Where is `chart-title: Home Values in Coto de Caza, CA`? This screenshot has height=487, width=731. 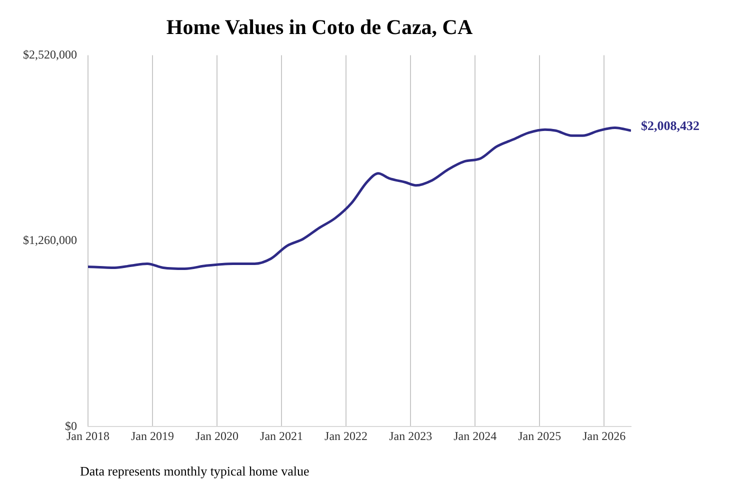 chart-title: Home Values in Coto de Caza, CA is located at coordinates (320, 27).